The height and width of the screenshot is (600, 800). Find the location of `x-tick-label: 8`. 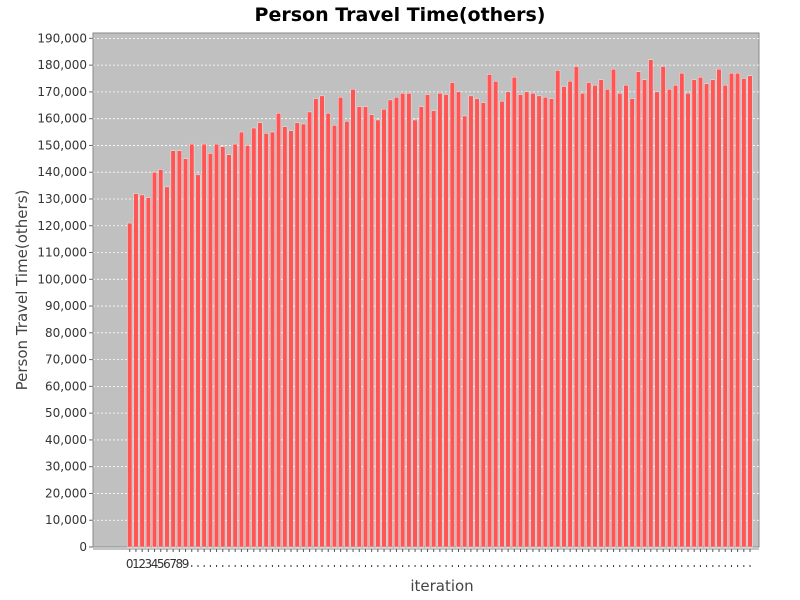

x-tick-label: 8 is located at coordinates (180, 564).